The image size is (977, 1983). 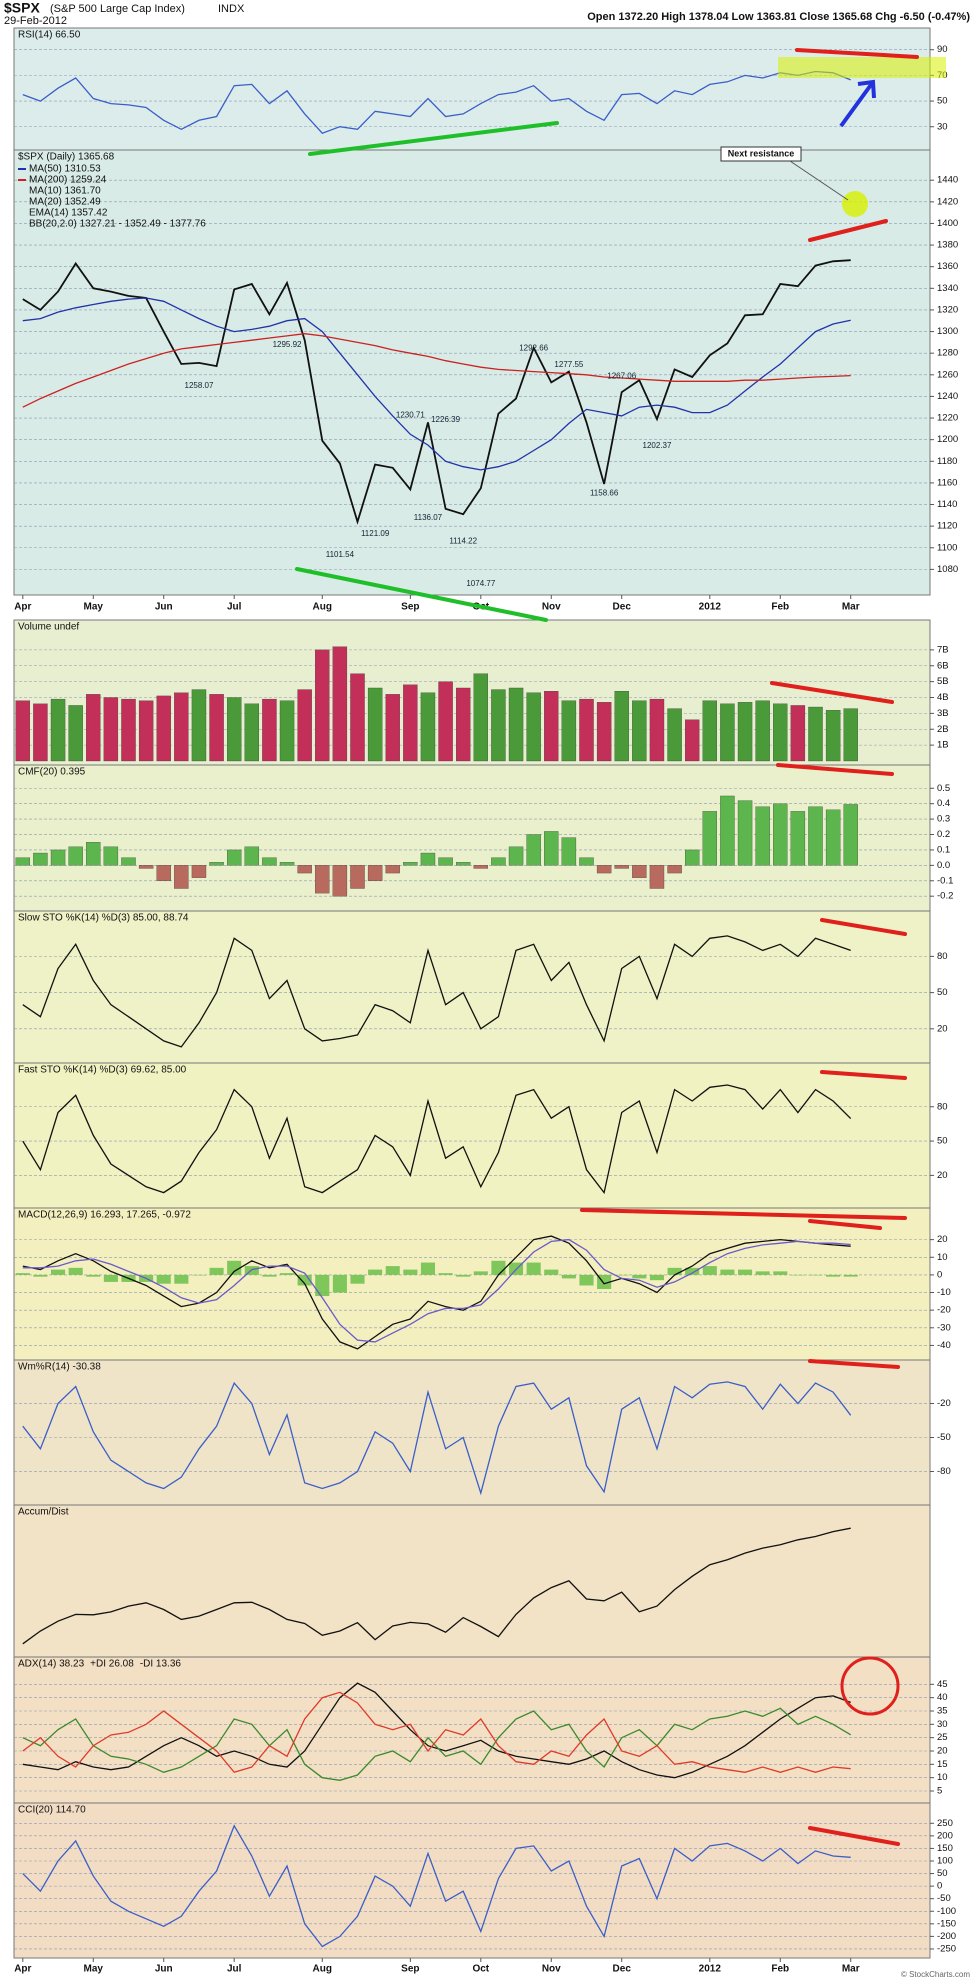 What do you see at coordinates (942, 1257) in the screenshot?
I see `y-tick-label: 10` at bounding box center [942, 1257].